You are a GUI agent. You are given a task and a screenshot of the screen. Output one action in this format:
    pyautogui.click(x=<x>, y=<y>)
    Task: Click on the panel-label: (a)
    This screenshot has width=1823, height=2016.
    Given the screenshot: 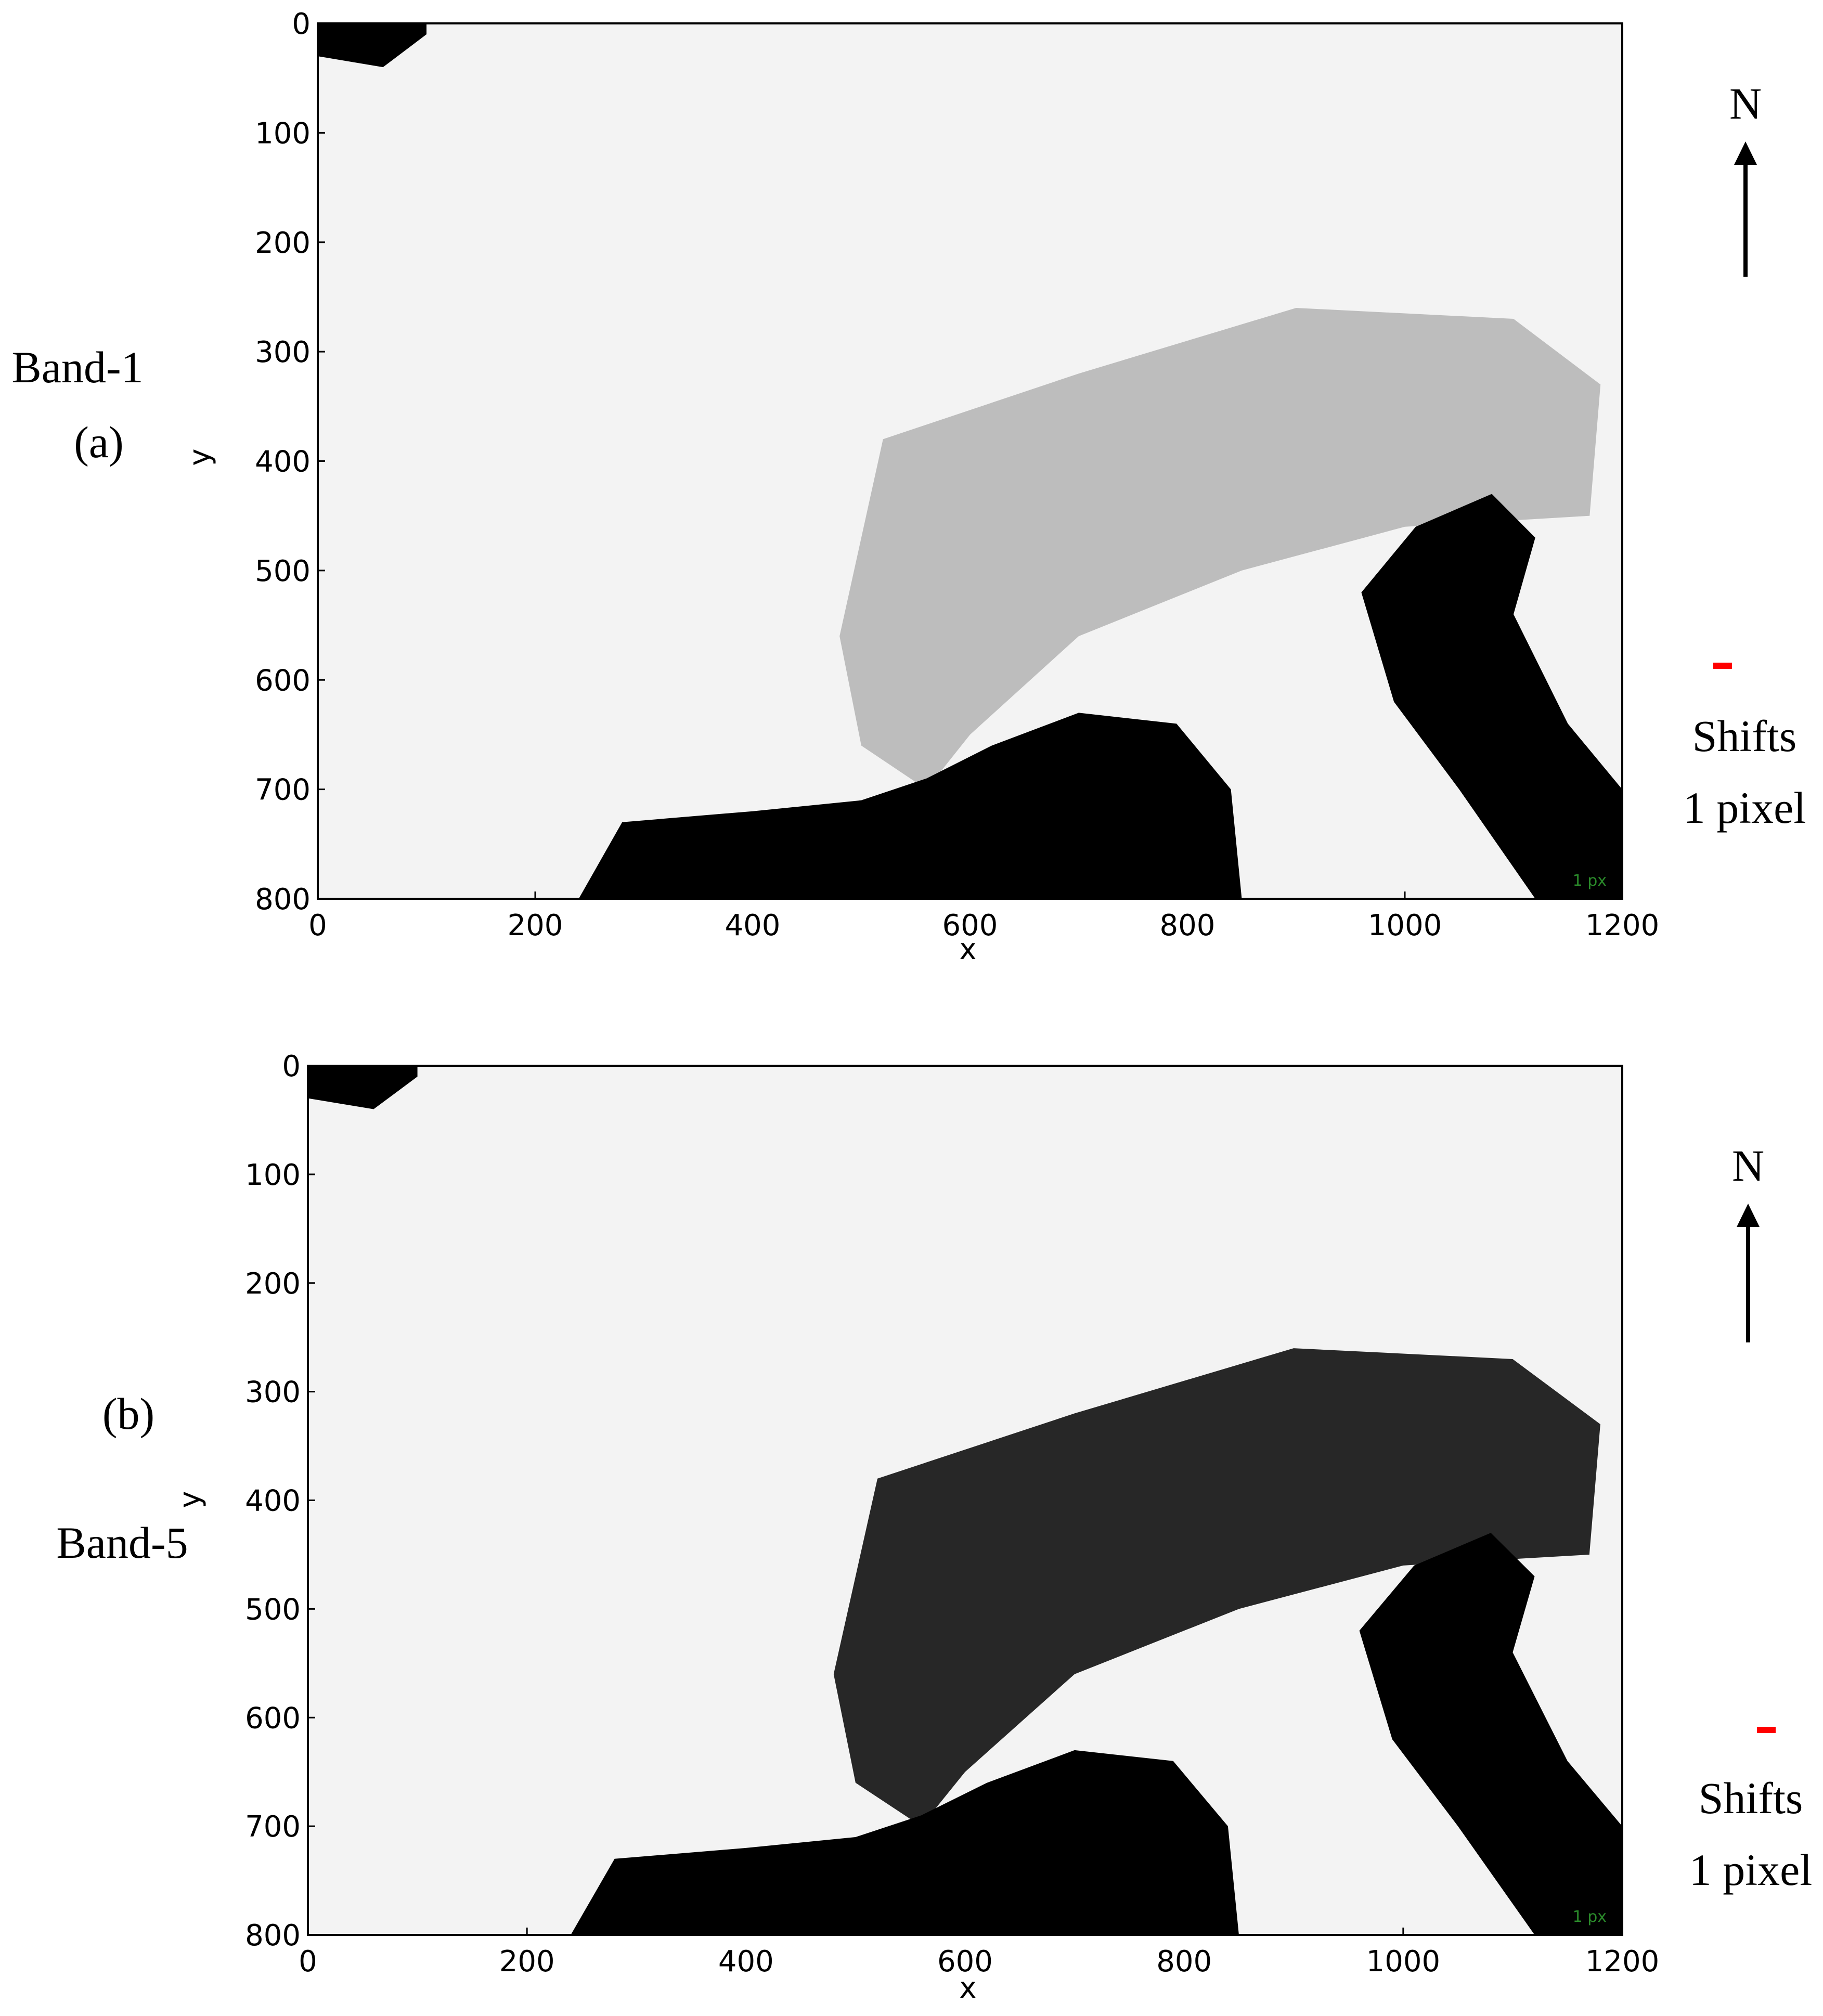 What is the action you would take?
    pyautogui.click(x=99, y=442)
    